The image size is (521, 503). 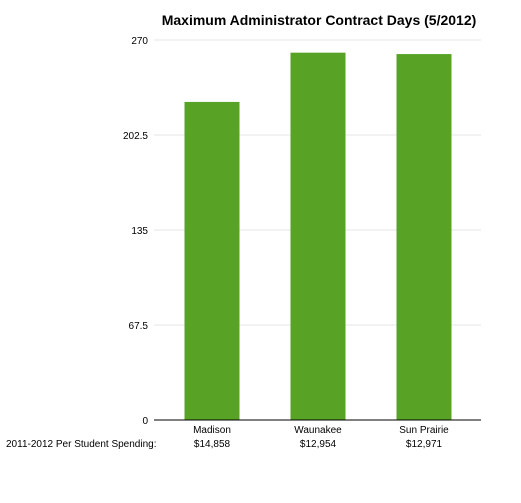 I want to click on category-label: Madison, so click(x=212, y=430).